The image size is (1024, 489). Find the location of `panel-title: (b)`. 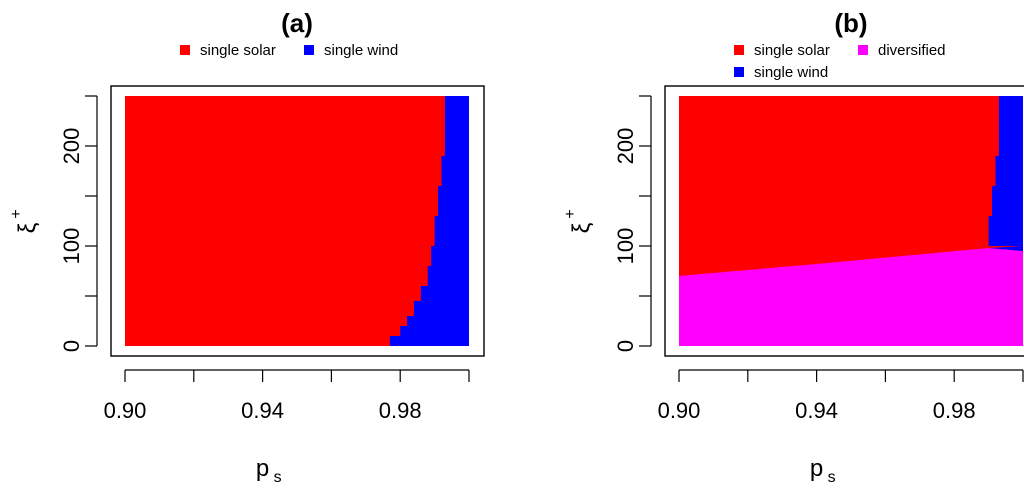

panel-title: (b) is located at coordinates (850, 23).